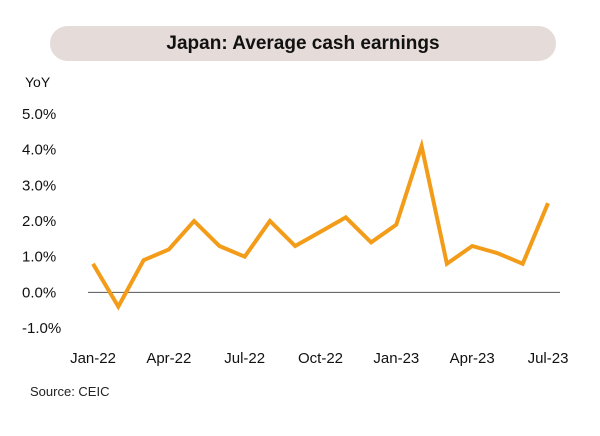 The image size is (600, 436). Describe the element at coordinates (548, 358) in the screenshot. I see `x-tick-label: Jul-23` at that location.